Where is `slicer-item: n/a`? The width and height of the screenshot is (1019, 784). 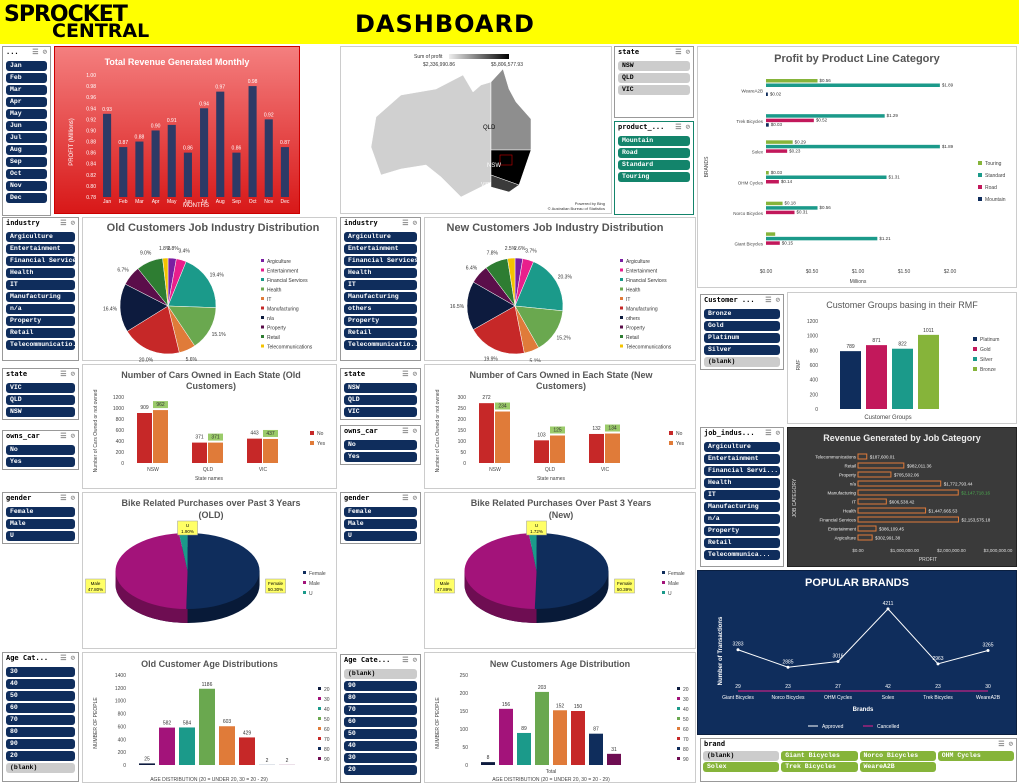
slicer-item: n/a is located at coordinates (40, 309).